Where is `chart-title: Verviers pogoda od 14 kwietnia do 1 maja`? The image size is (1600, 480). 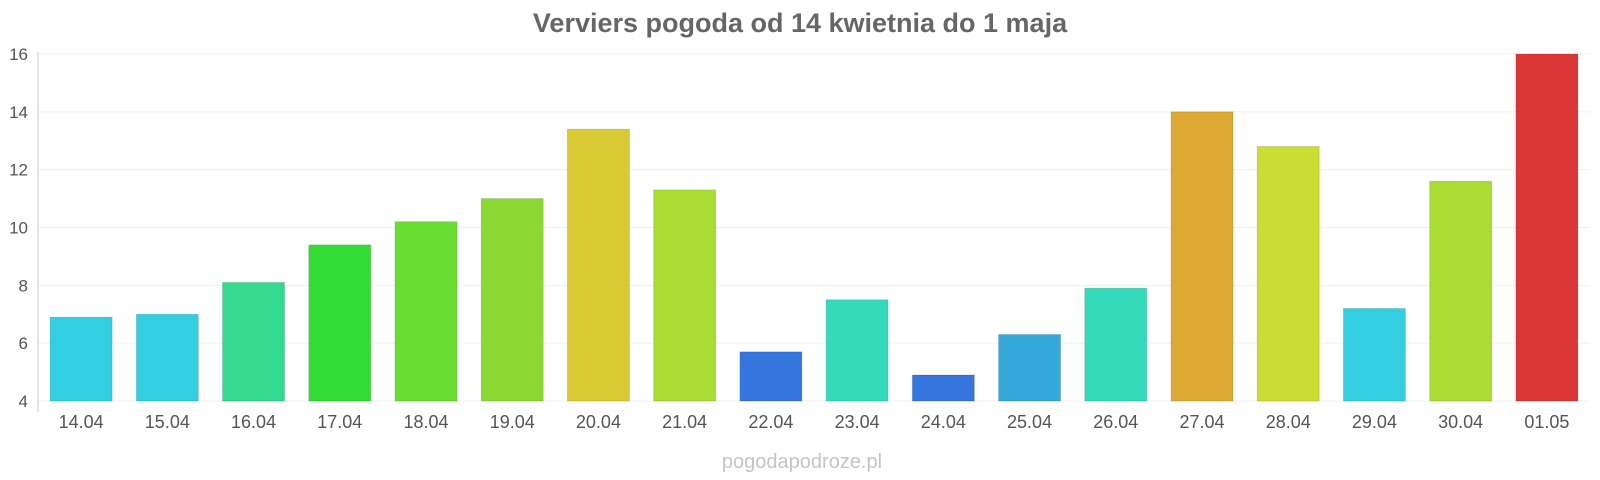
chart-title: Verviers pogoda od 14 kwietnia do 1 maja is located at coordinates (800, 23).